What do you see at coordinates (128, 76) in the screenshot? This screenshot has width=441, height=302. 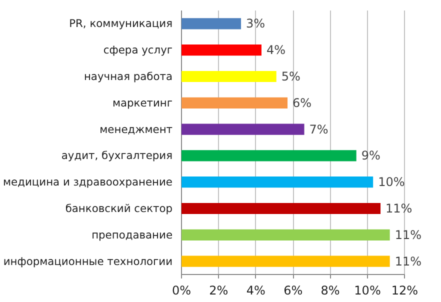 I see `y-tick-label: научная работа` at bounding box center [128, 76].